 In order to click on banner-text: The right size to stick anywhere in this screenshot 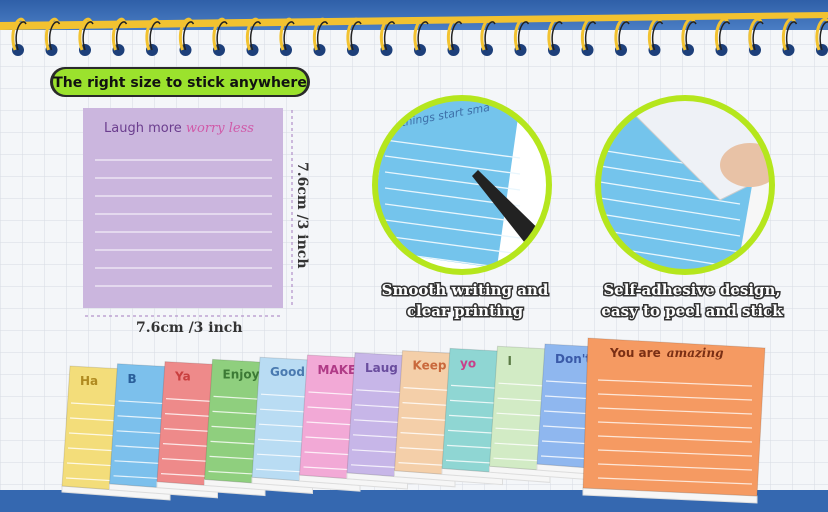, I will do `click(180, 83)`.